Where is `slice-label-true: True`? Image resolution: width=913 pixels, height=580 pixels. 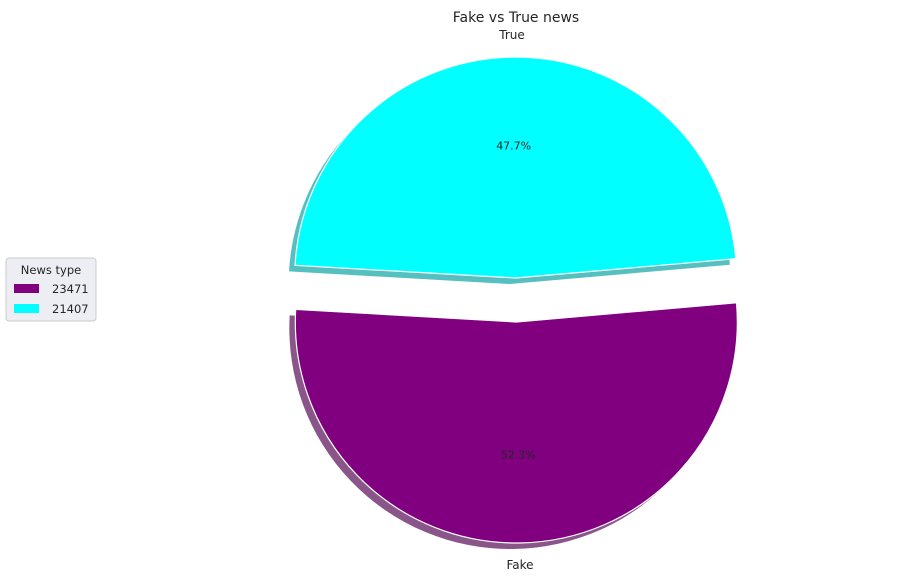
slice-label-true: True is located at coordinates (511, 35).